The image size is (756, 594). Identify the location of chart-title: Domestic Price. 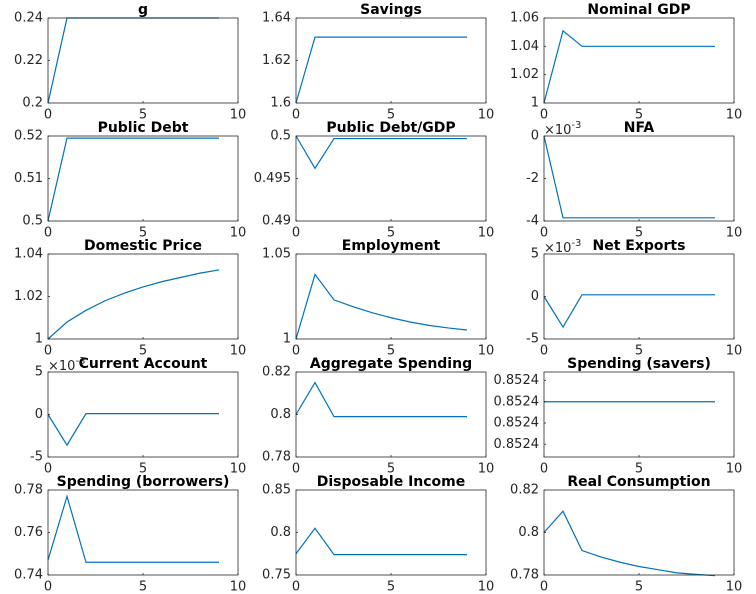
(143, 246).